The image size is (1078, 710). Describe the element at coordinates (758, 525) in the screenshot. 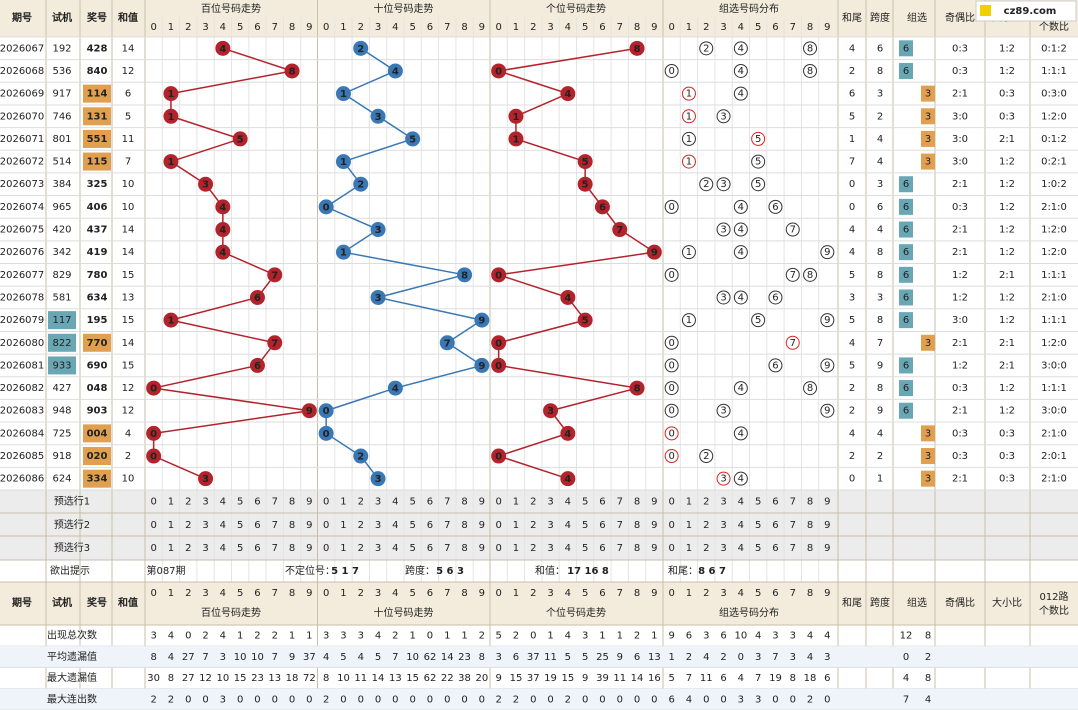

I see `preselect-digit: 5` at that location.